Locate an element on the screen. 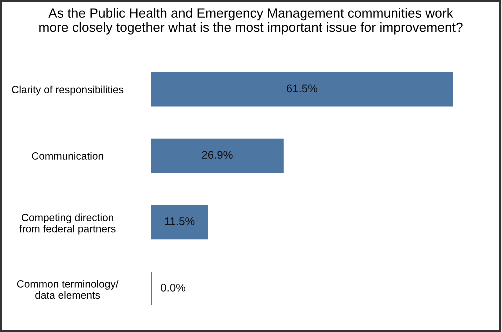 This screenshot has height=332, width=502. chart-title: As the Public Health and Emergency Management communities work more closely together what is the most important issue for improvement? is located at coordinates (251, 21).